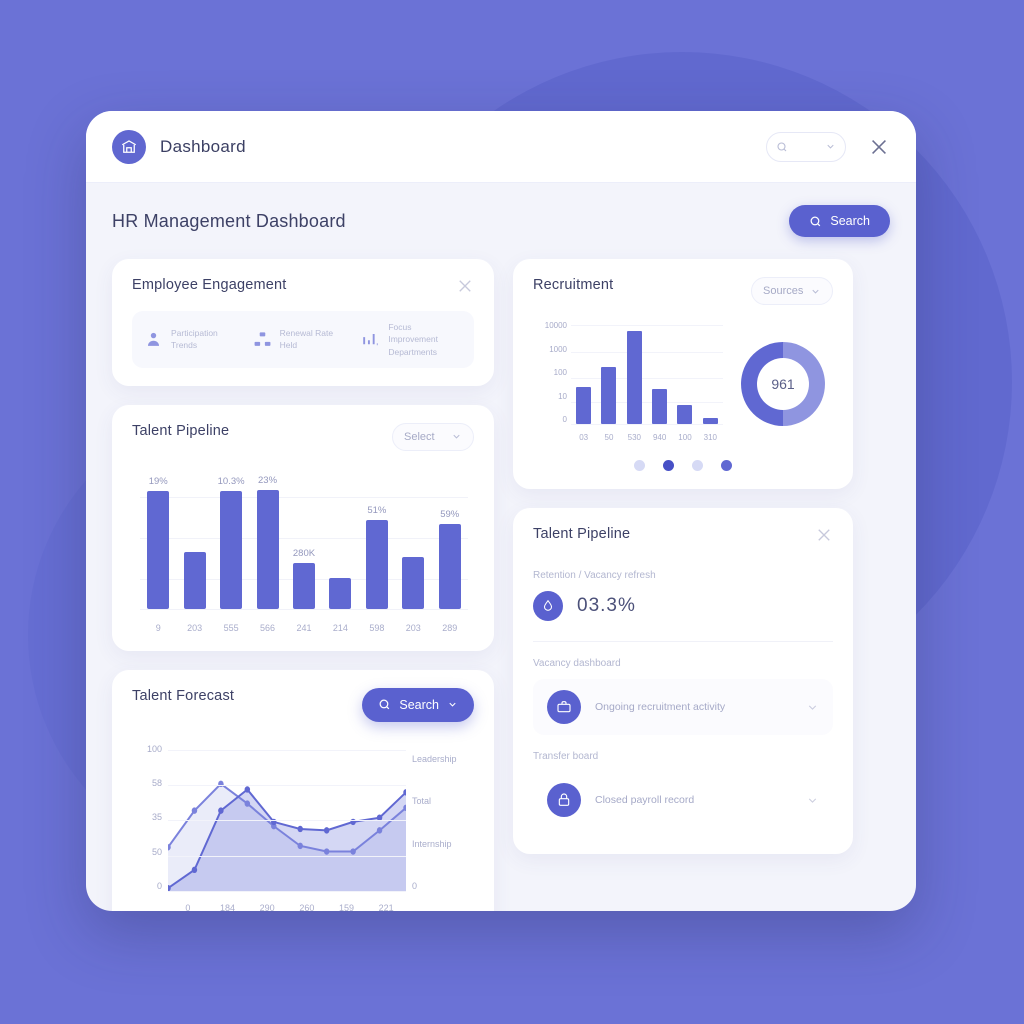 This screenshot has width=1024, height=1024. I want to click on title-bar: Dashboard, so click(501, 147).